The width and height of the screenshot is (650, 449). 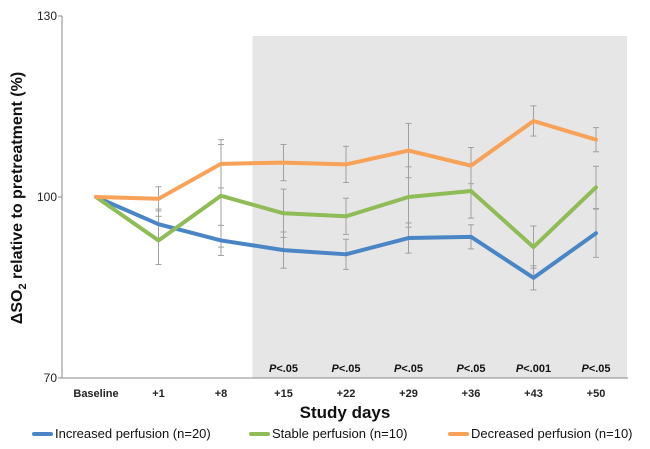 What do you see at coordinates (533, 394) in the screenshot?
I see `x-tick-label: +43` at bounding box center [533, 394].